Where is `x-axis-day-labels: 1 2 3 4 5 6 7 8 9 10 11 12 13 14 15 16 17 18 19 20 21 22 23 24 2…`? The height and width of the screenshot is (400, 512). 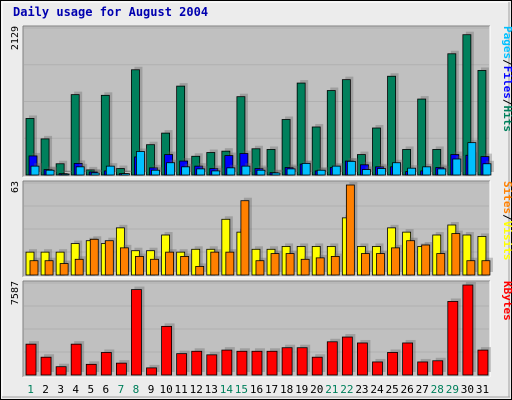 x-axis-day-labels: 1 2 3 4 5 6 7 8 9 10 11 12 13 14 15 16 17 18 19 20 21 22 23 24 2… is located at coordinates (258, 389).